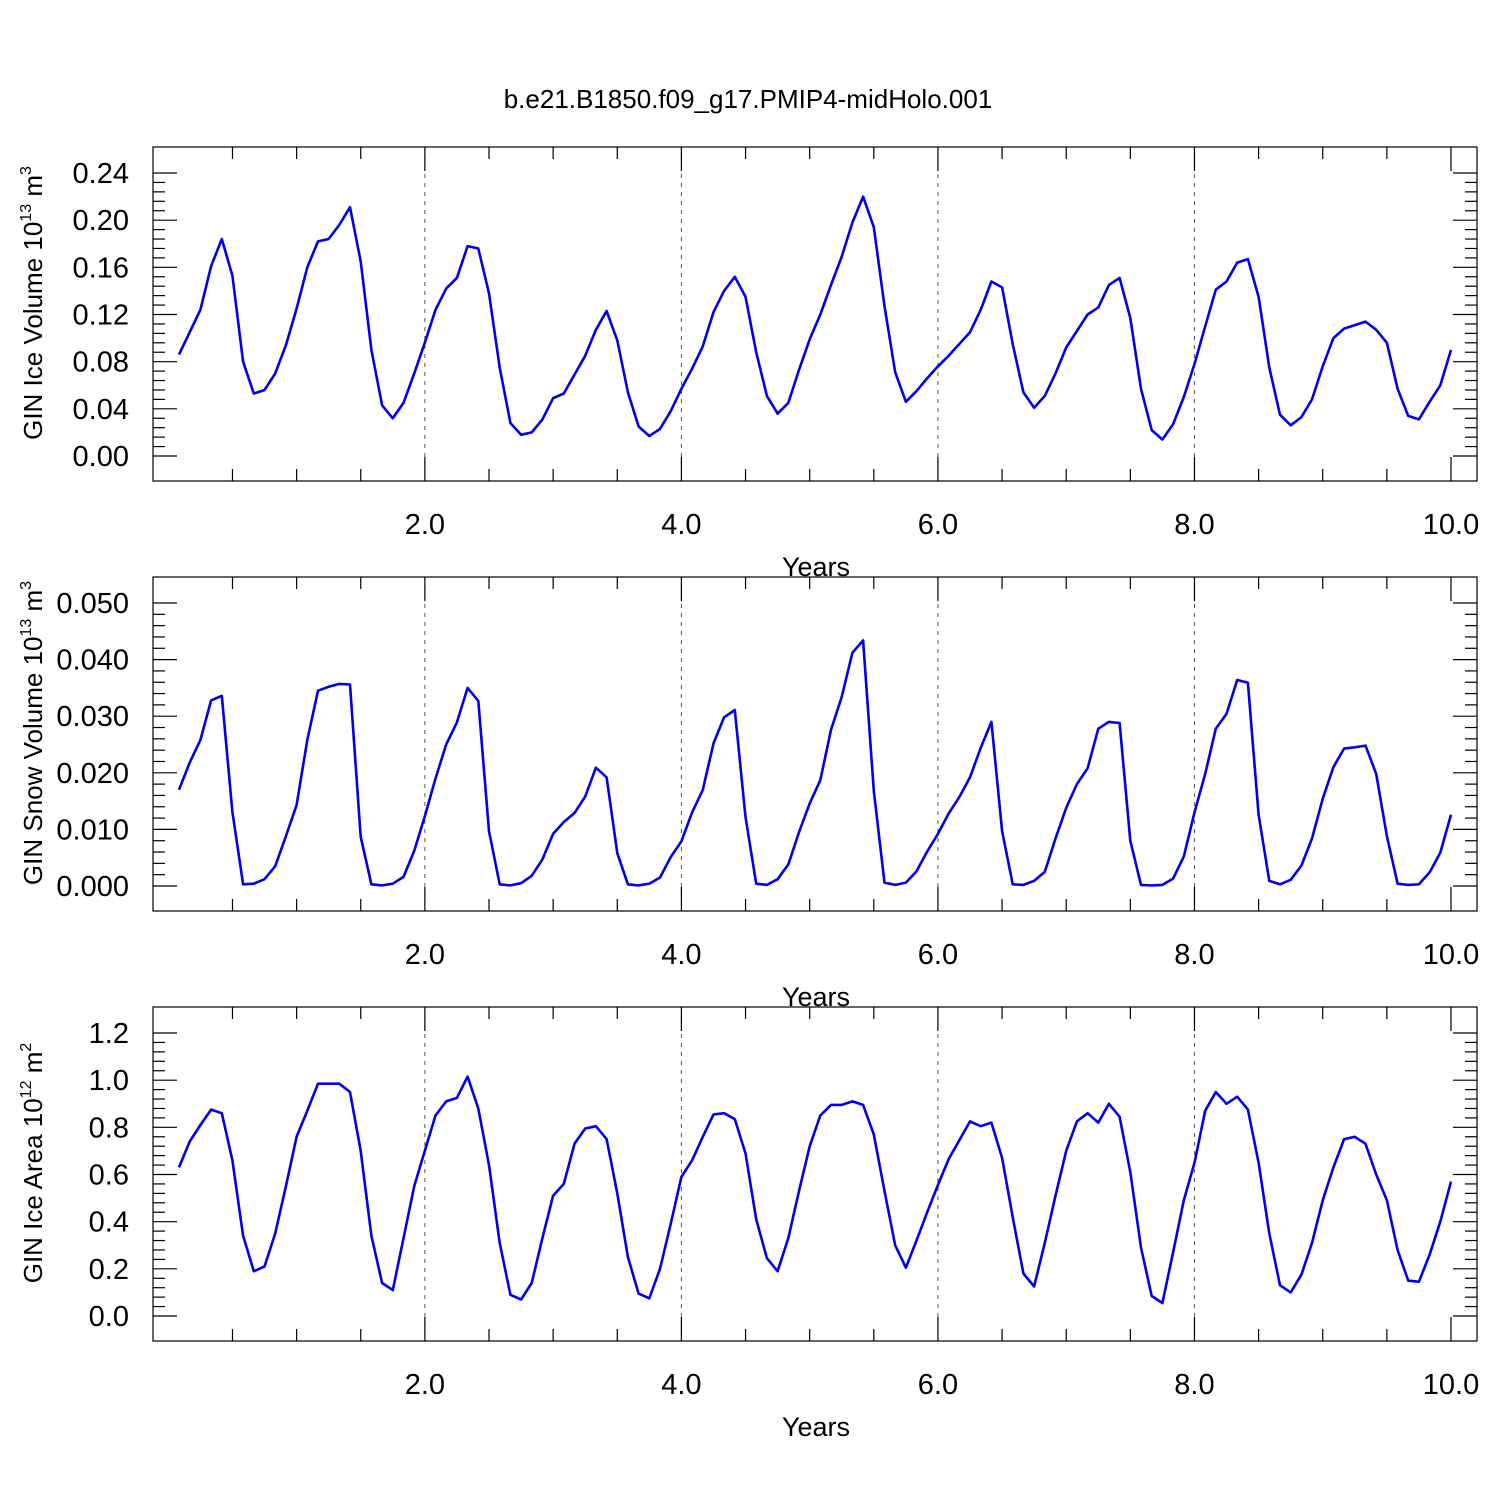 This screenshot has width=1500, height=1500. I want to click on y-axis-label-prefix: GIN Ice Volume 10, so click(33, 331).